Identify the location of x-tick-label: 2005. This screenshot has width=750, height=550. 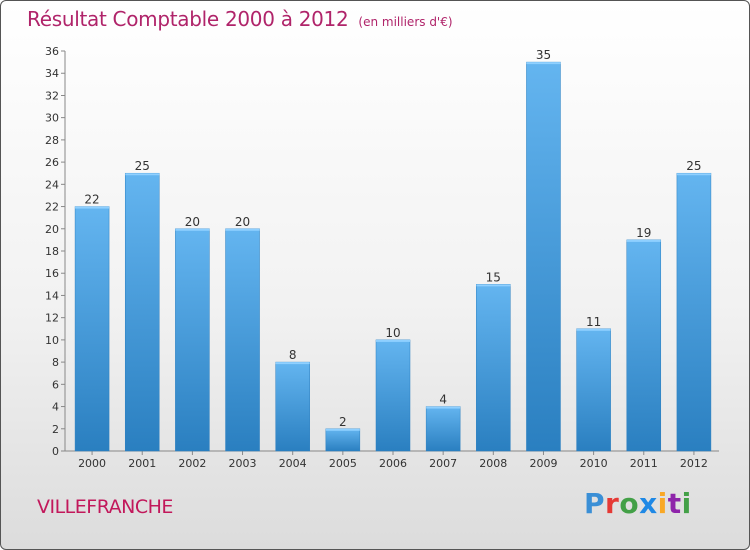
(343, 463).